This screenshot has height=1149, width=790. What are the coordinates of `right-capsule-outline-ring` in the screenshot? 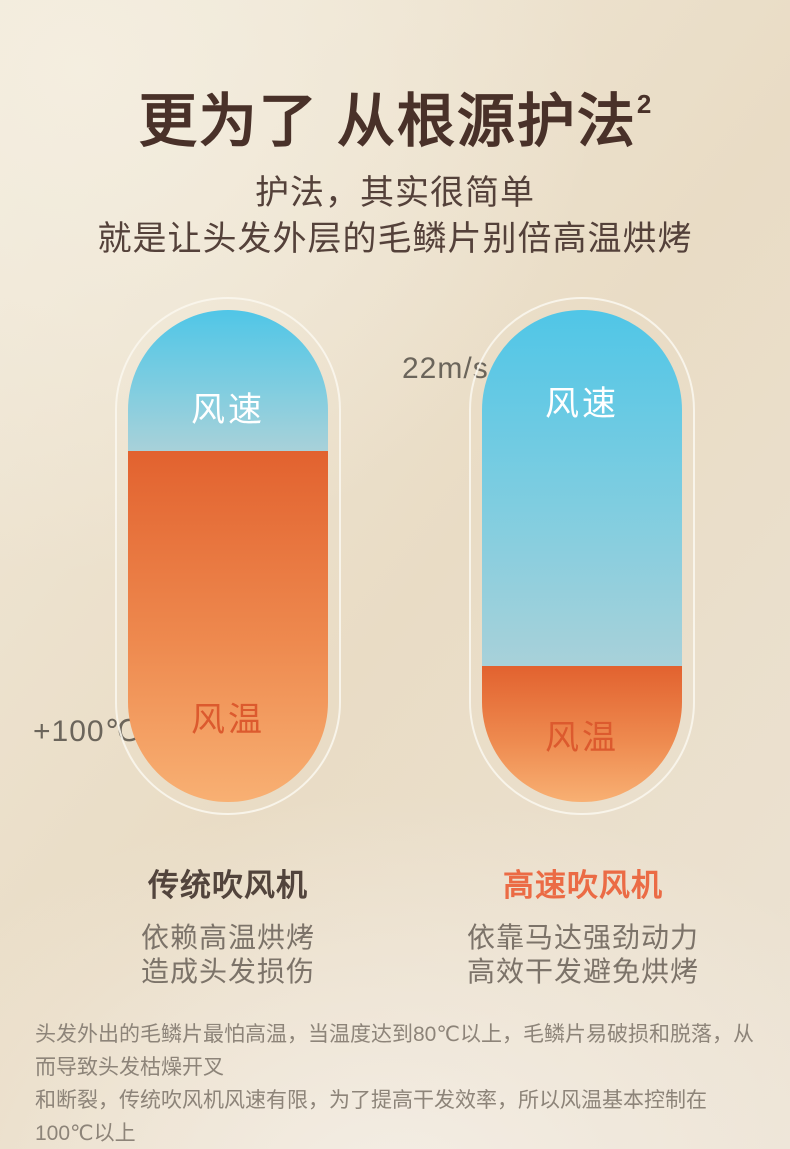 It's located at (582, 556).